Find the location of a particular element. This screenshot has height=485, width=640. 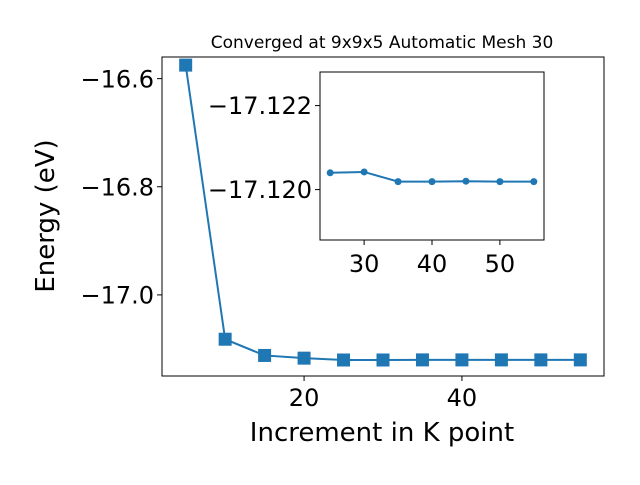

main-x-tick-label: 20 is located at coordinates (304, 398).